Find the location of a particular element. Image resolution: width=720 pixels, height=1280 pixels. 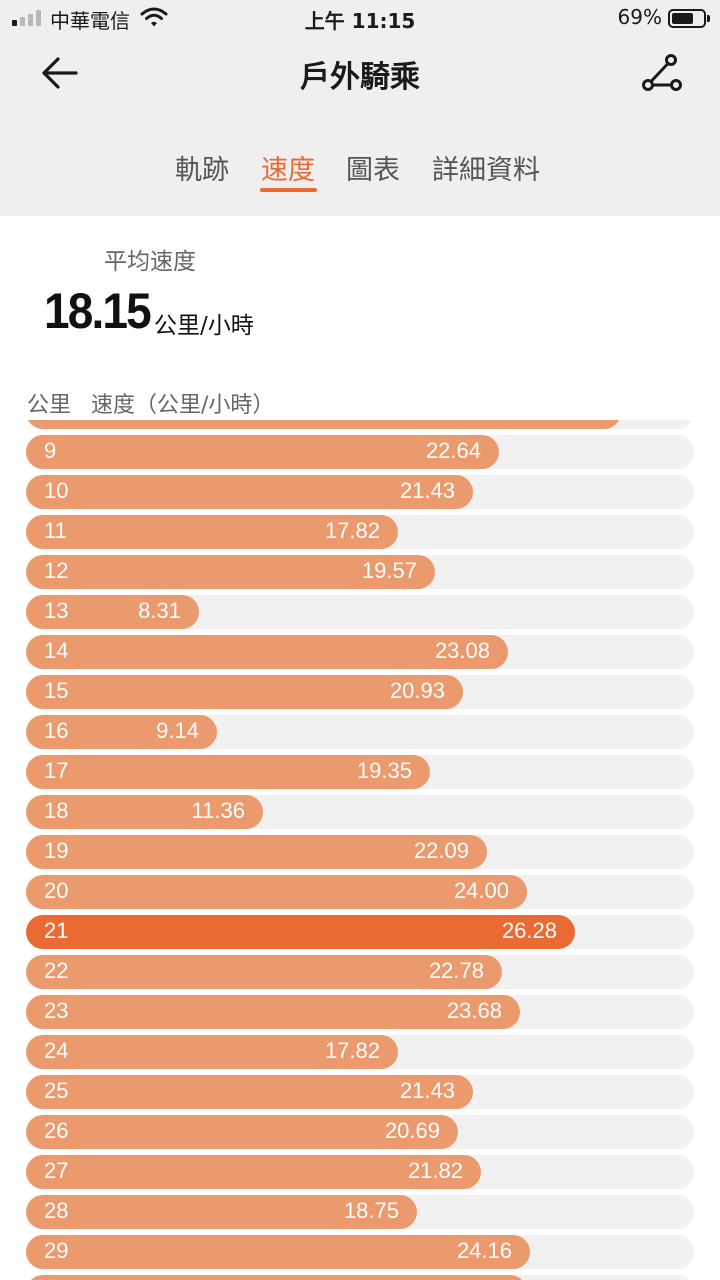

list-item: 13 8.31 is located at coordinates (360, 612).